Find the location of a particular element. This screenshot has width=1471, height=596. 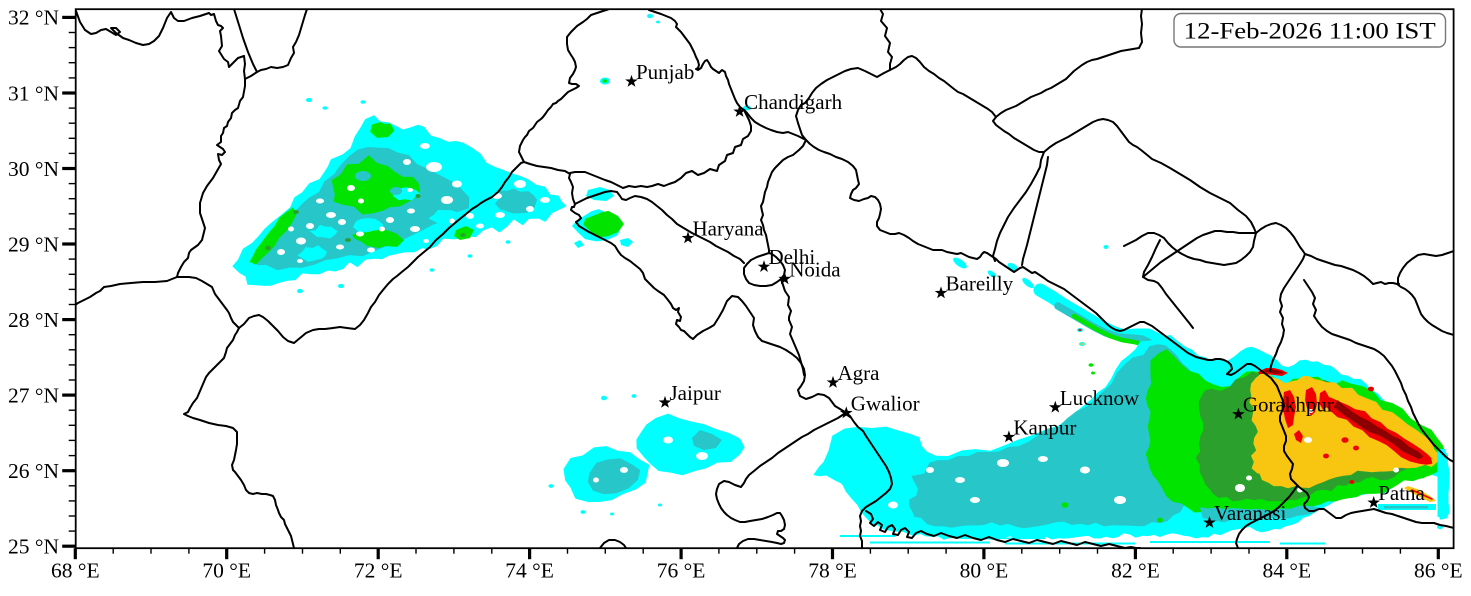

svg-text: 86 °E is located at coordinates (1438, 571).